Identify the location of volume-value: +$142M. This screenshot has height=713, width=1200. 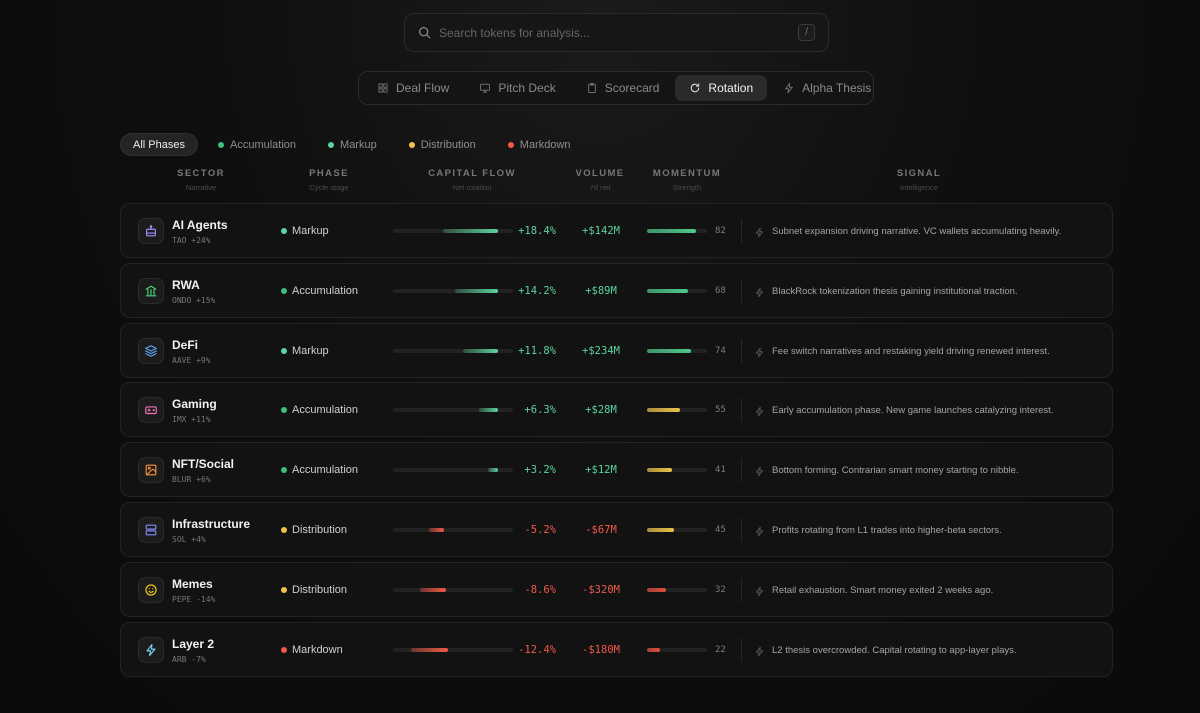
(601, 231).